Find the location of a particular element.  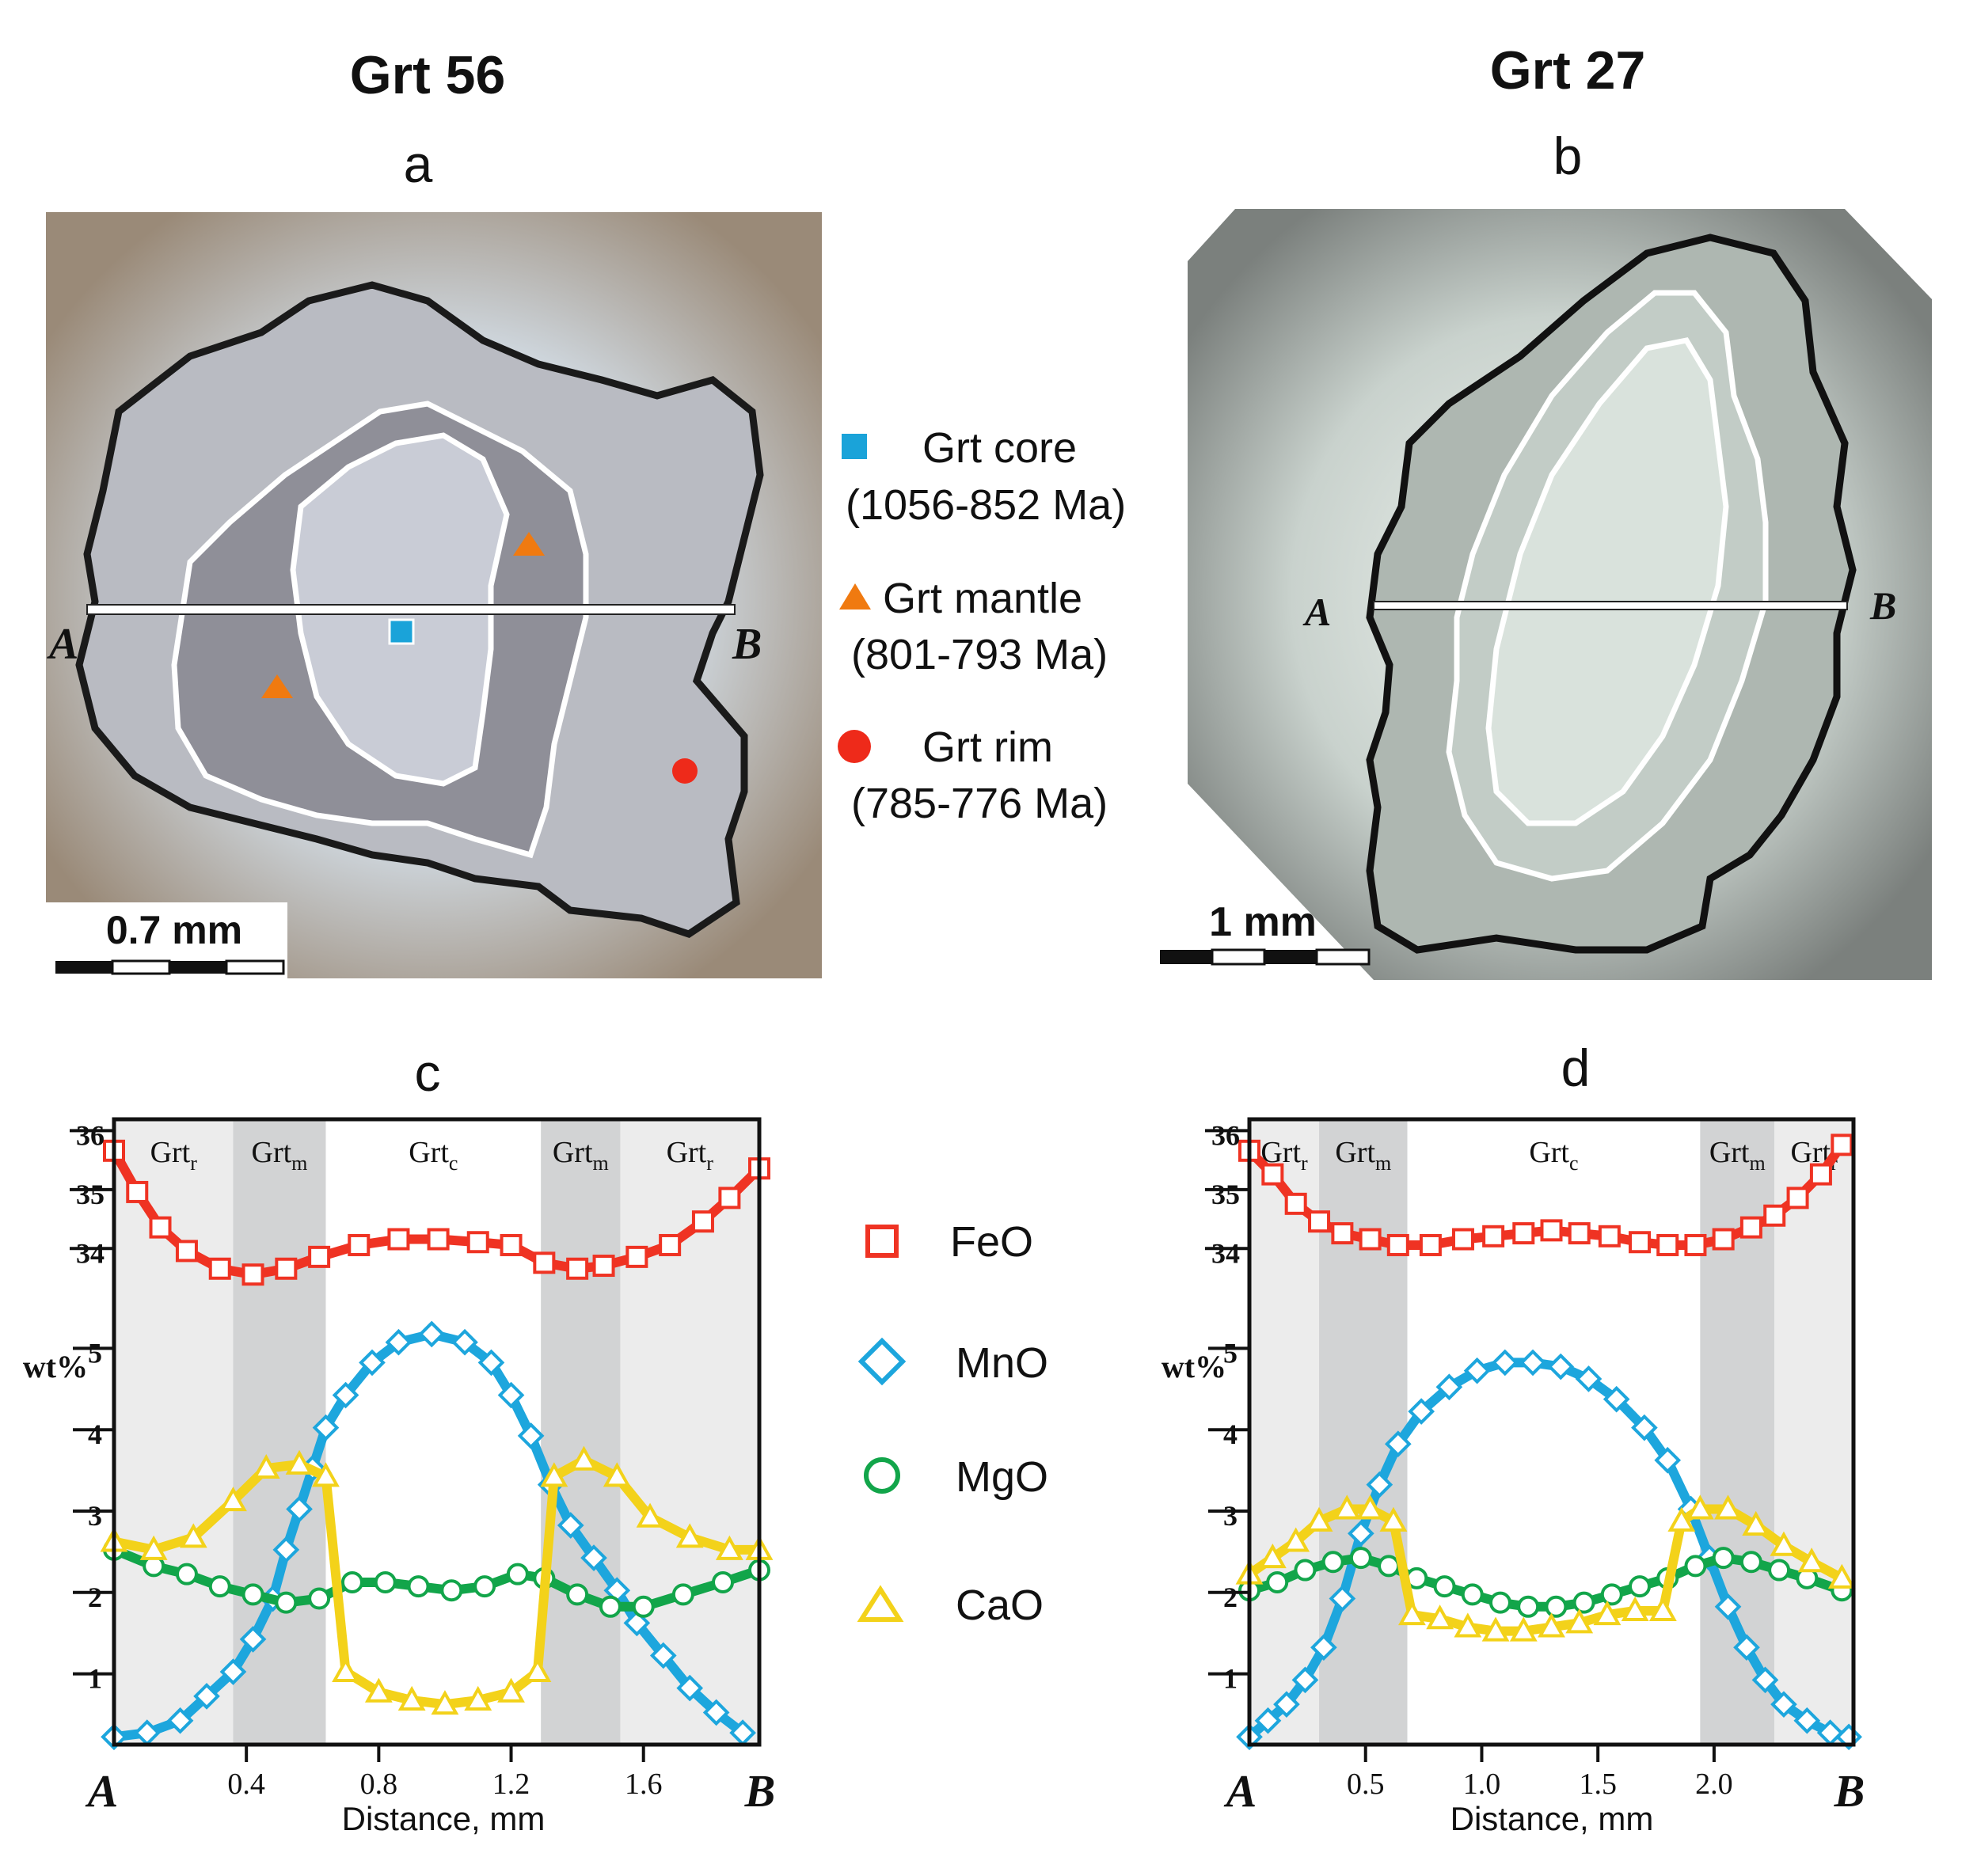

chart-c-x-axis: 0.4 0.8 1.2 1.6 is located at coordinates (444, 1773).